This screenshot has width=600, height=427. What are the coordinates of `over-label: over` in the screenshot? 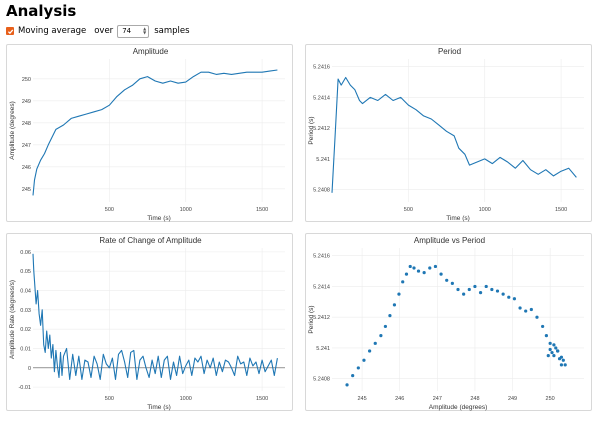 It's located at (104, 31).